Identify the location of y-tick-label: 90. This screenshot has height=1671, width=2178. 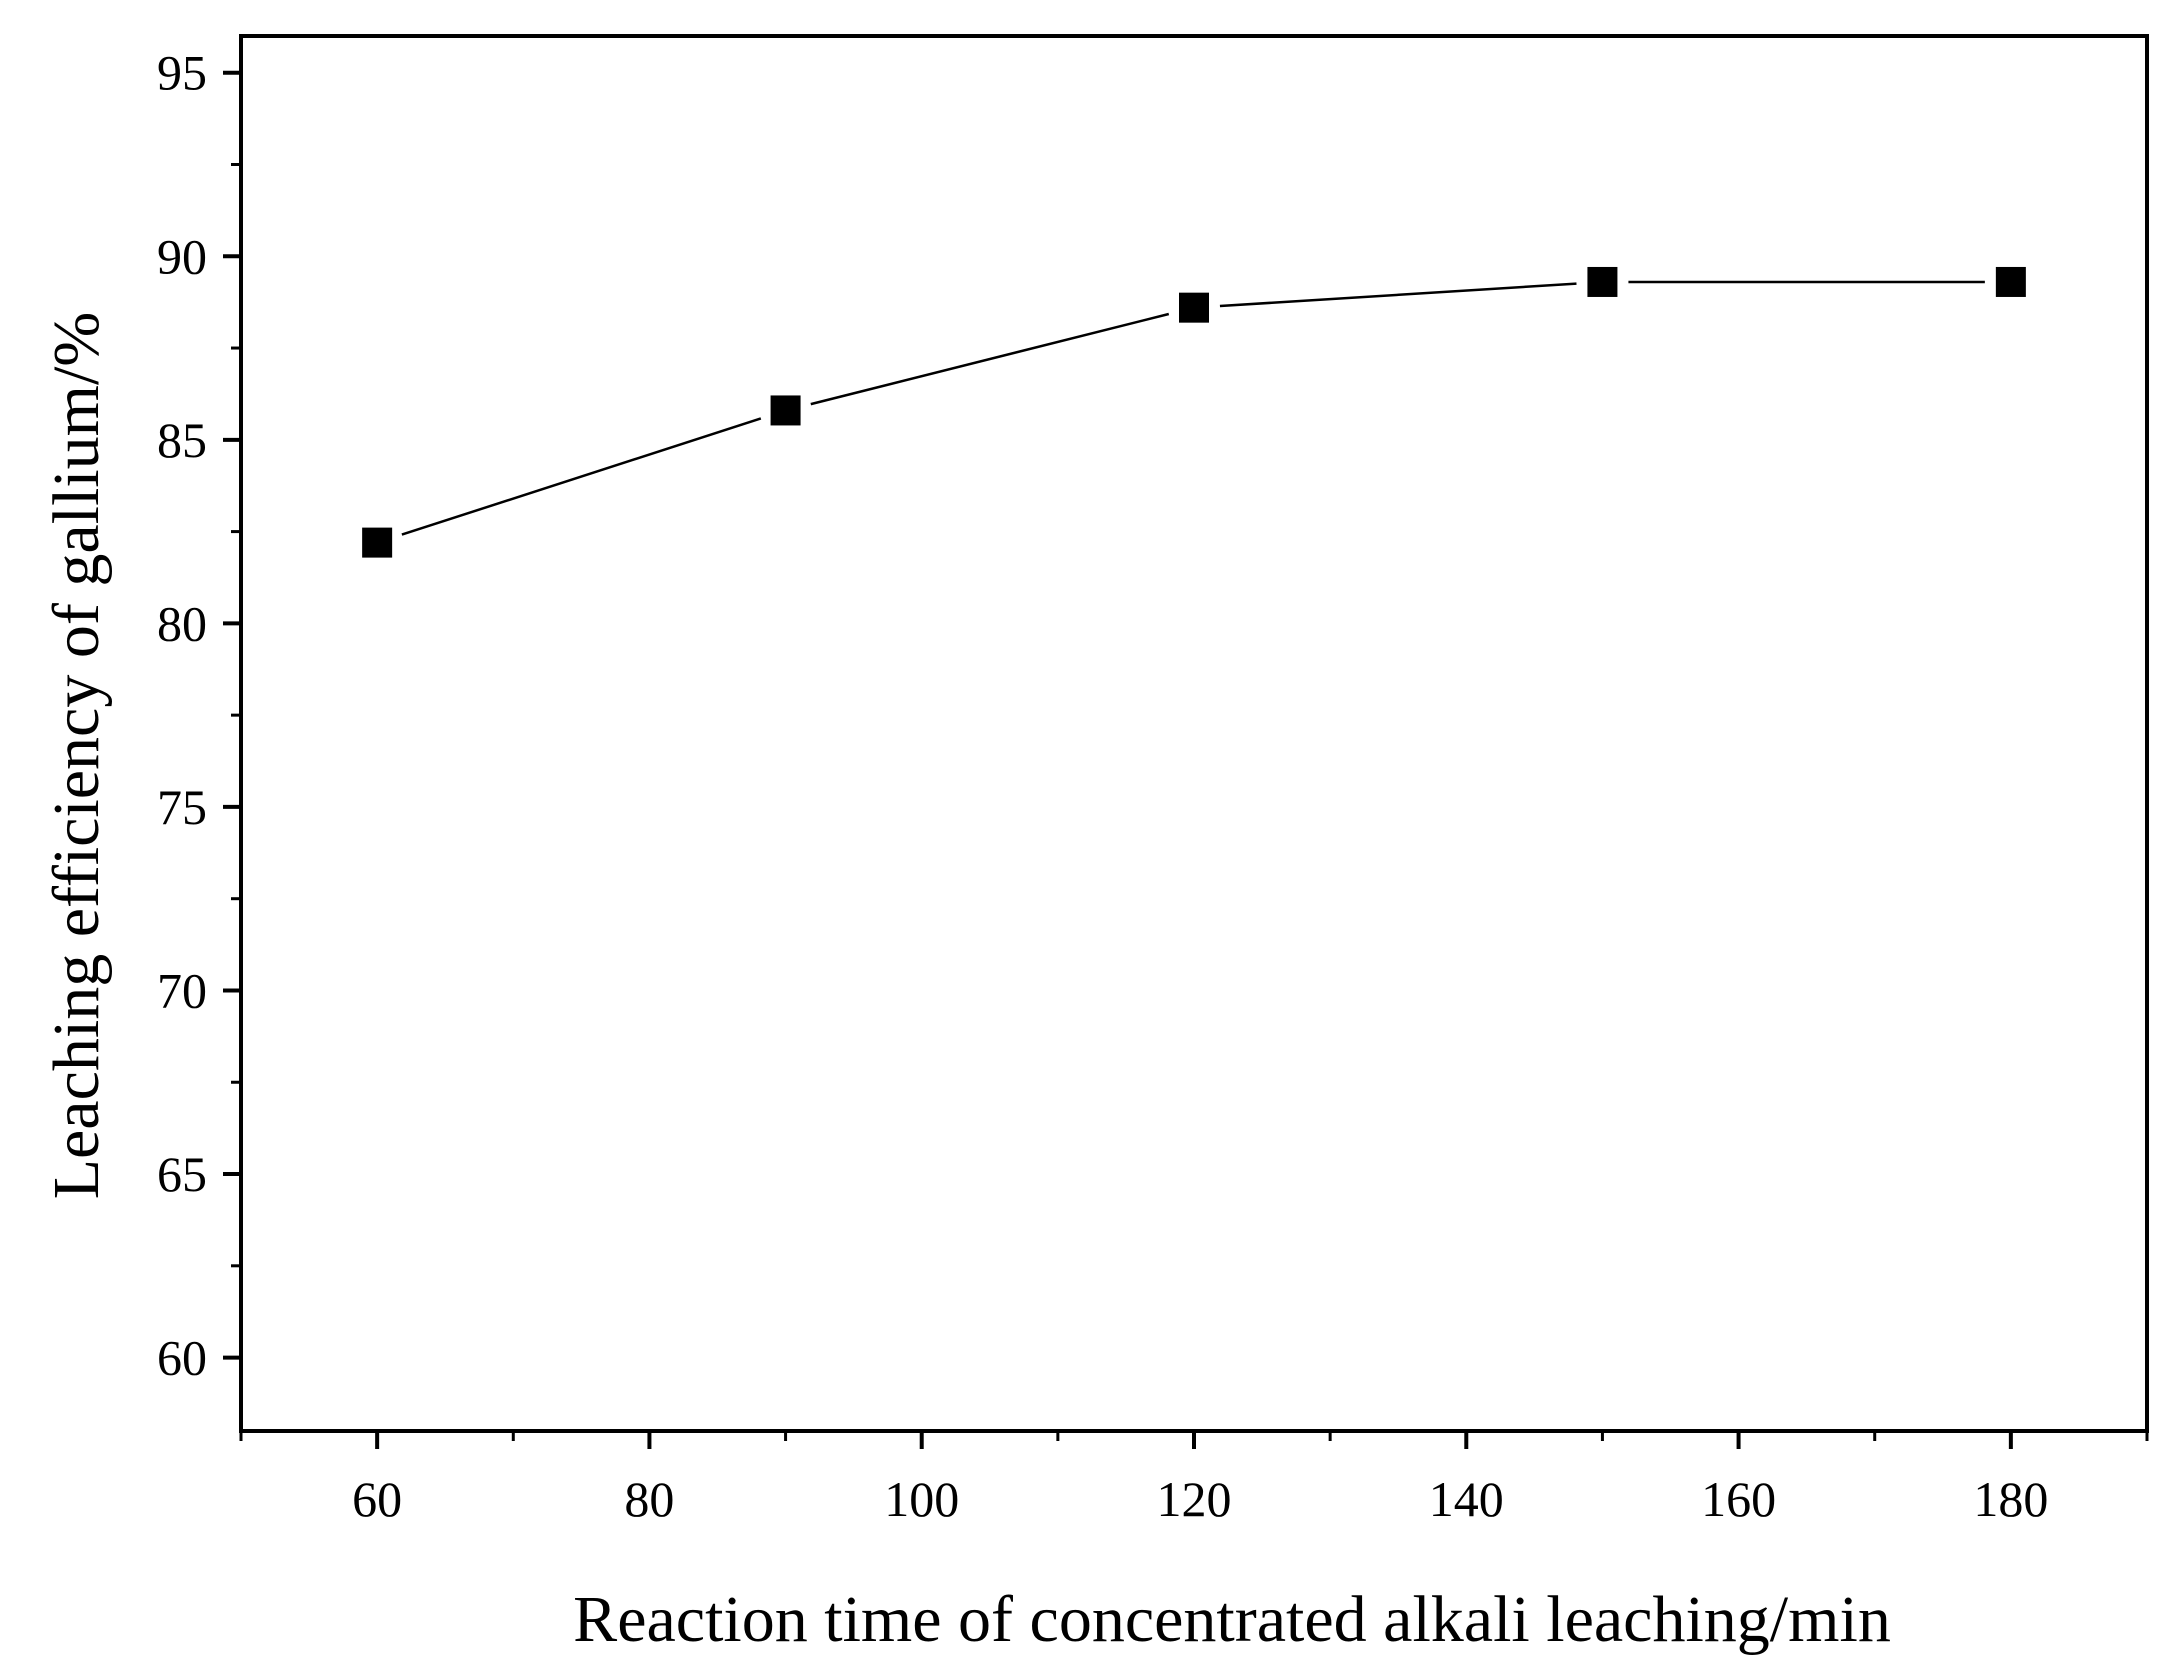
(182, 256).